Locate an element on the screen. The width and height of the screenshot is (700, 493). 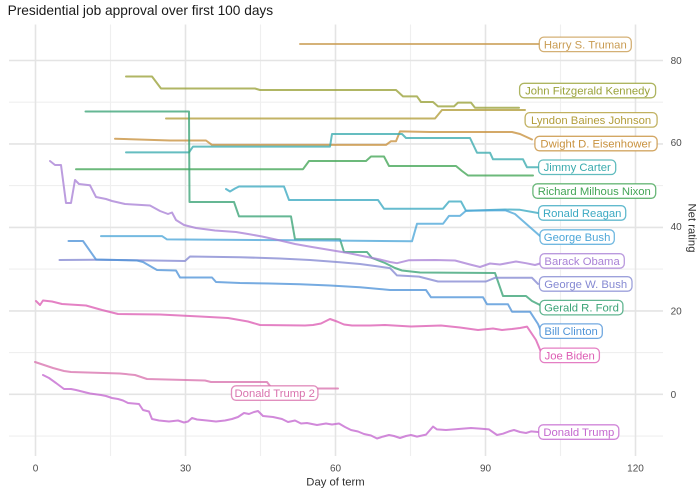
svg-text: Harry S. Truman is located at coordinates (585, 45).